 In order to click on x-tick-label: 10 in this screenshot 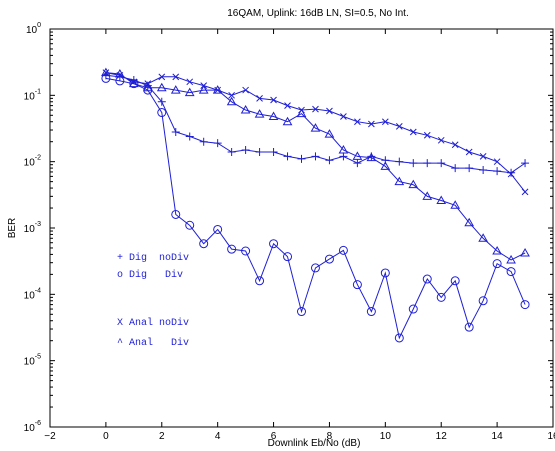, I will do `click(386, 436)`.